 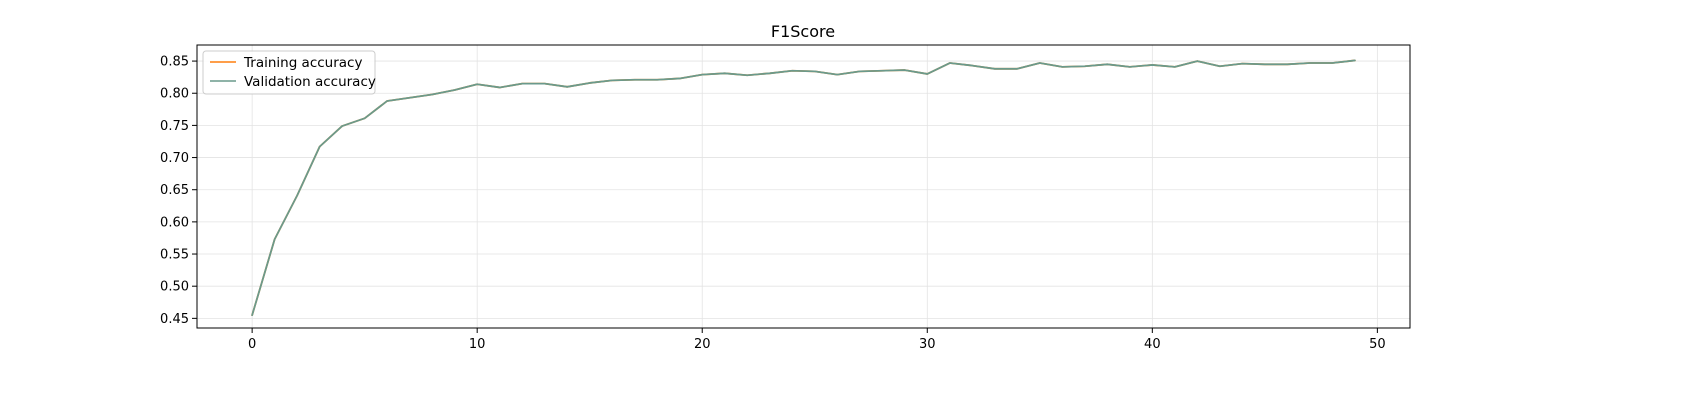 What do you see at coordinates (1152, 344) in the screenshot?
I see `x-tick-label: 40` at bounding box center [1152, 344].